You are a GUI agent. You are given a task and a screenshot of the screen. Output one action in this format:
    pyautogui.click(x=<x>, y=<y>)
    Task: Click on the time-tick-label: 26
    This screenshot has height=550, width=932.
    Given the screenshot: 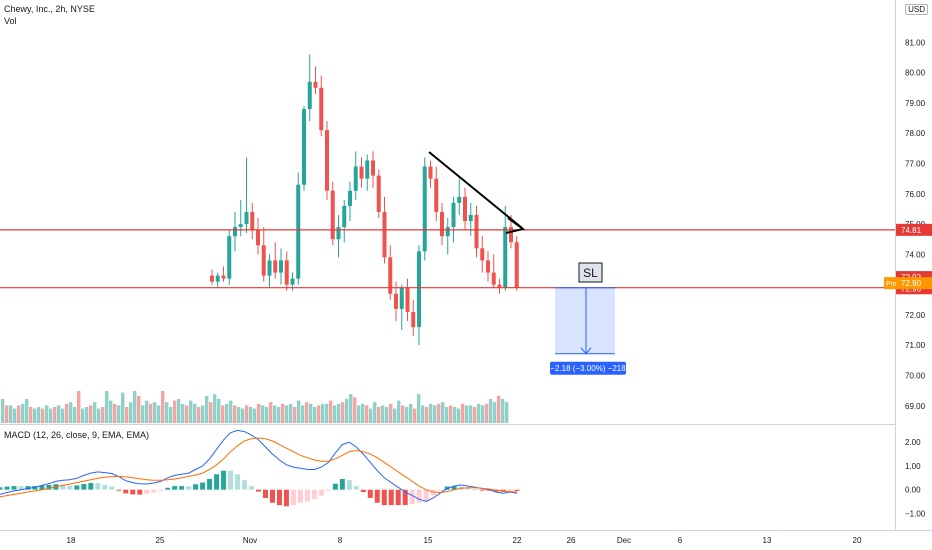 What is the action you would take?
    pyautogui.click(x=571, y=540)
    